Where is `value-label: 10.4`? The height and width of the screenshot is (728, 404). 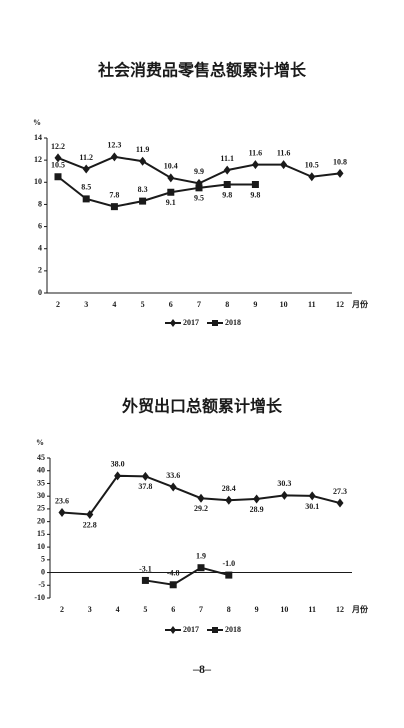 value-label: 10.4 is located at coordinates (171, 166).